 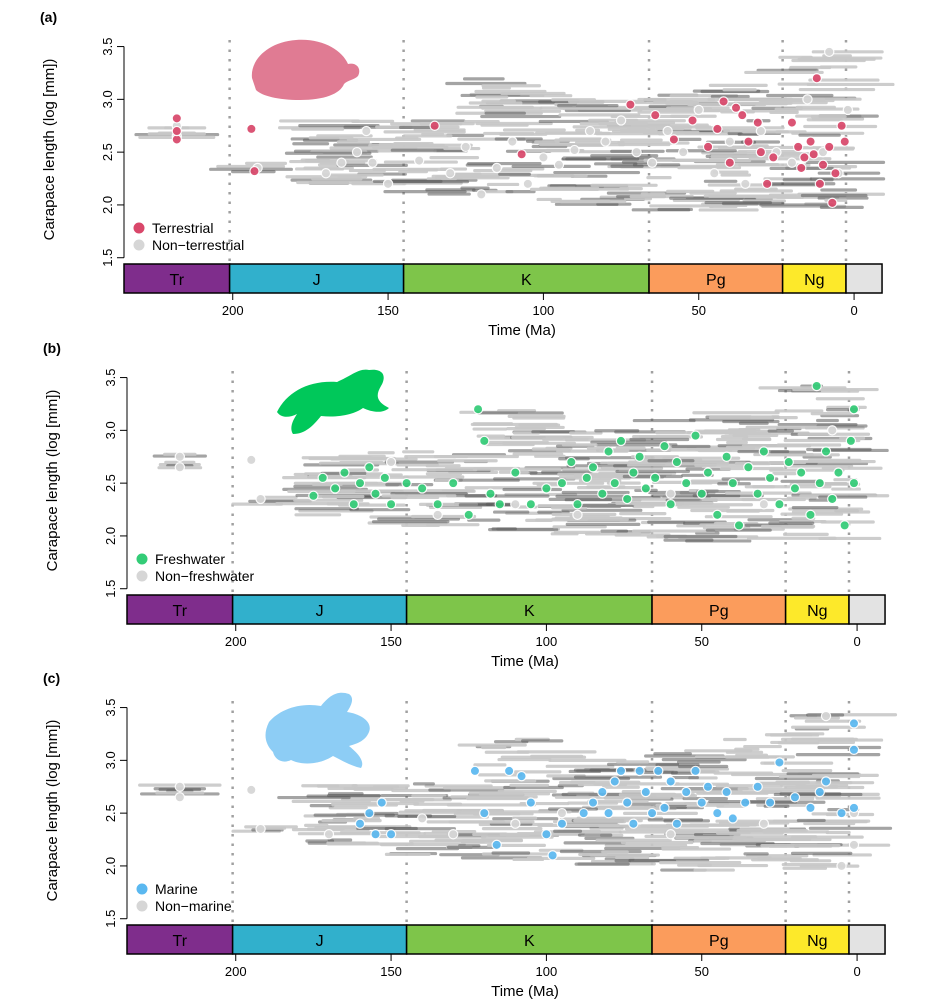 I want to click on period-label: Pg, so click(x=719, y=941).